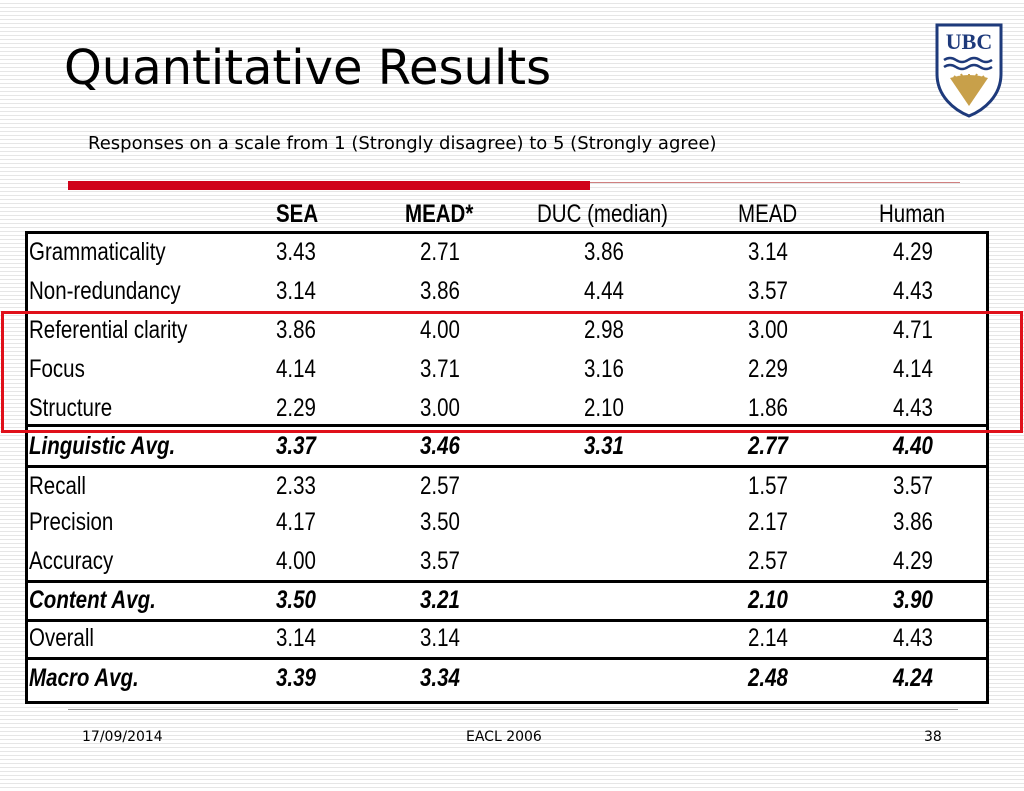 This screenshot has width=1024, height=791. I want to click on ubc-logo-text: UBC, so click(969, 41).